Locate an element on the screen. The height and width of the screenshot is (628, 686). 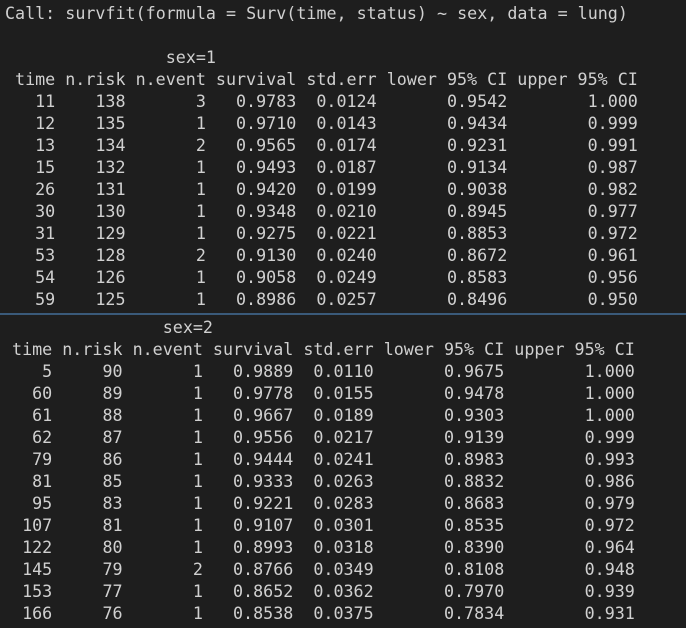
table-row: 81 85 1 0.9333 0.0263 0.8832 0.986 is located at coordinates (318, 481).